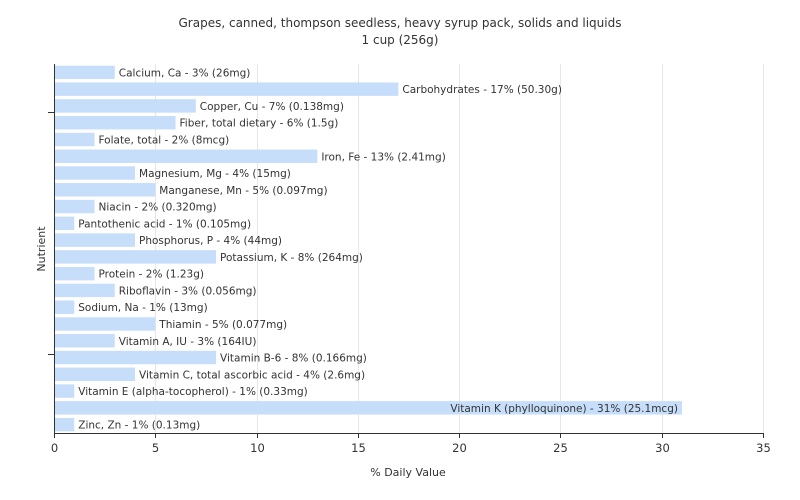 This screenshot has width=800, height=500. Describe the element at coordinates (164, 140) in the screenshot. I see `bar-label: Folate, total - 2% (8mcg)` at that location.